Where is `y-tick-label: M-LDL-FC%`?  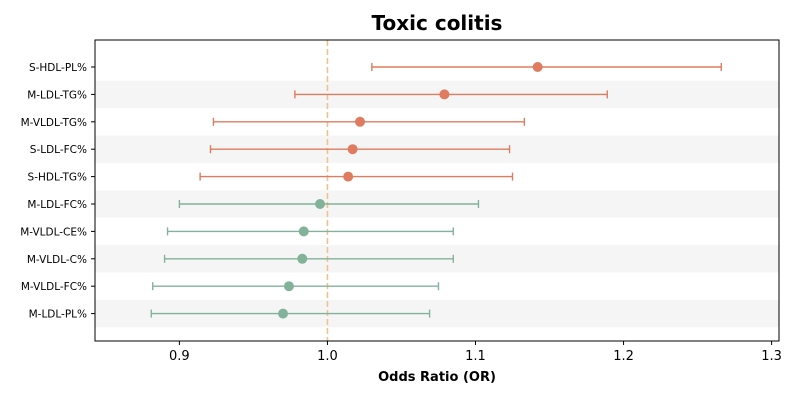 y-tick-label: M-LDL-FC% is located at coordinates (57, 205).